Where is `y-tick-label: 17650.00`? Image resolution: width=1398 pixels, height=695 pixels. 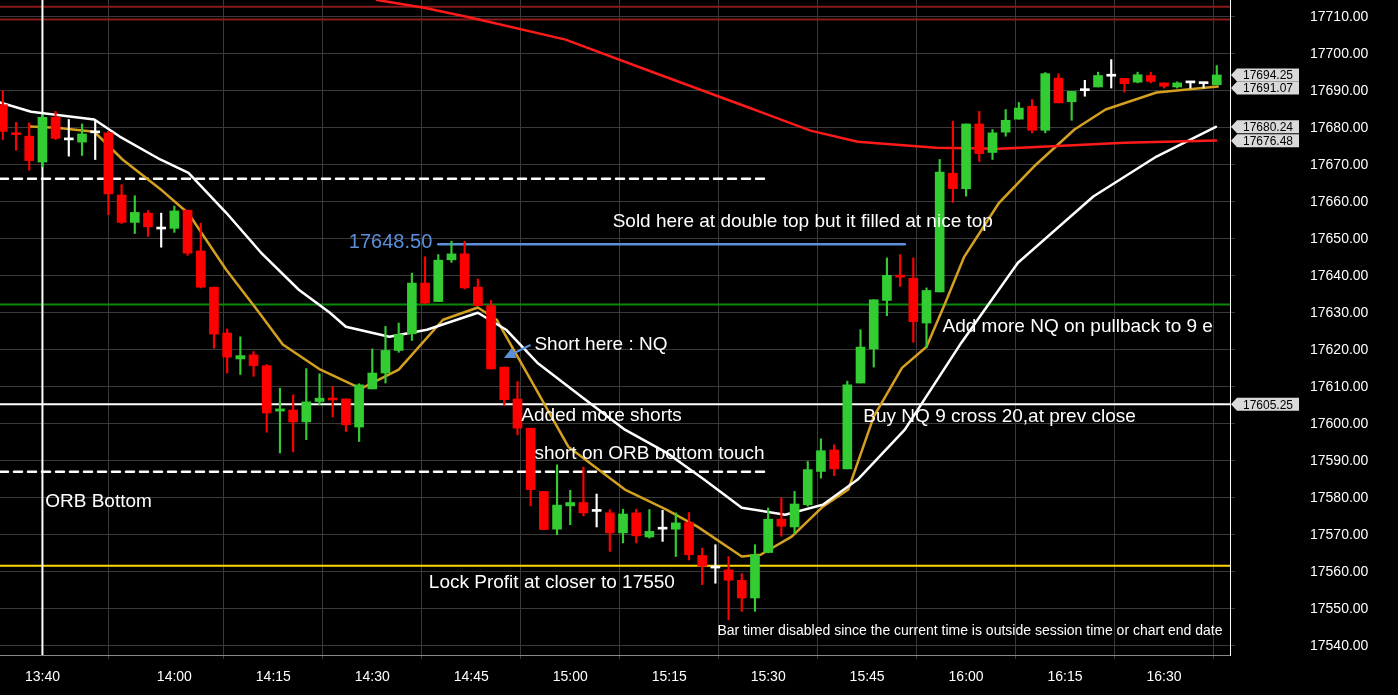
y-tick-label: 17650.00 is located at coordinates (1339, 237).